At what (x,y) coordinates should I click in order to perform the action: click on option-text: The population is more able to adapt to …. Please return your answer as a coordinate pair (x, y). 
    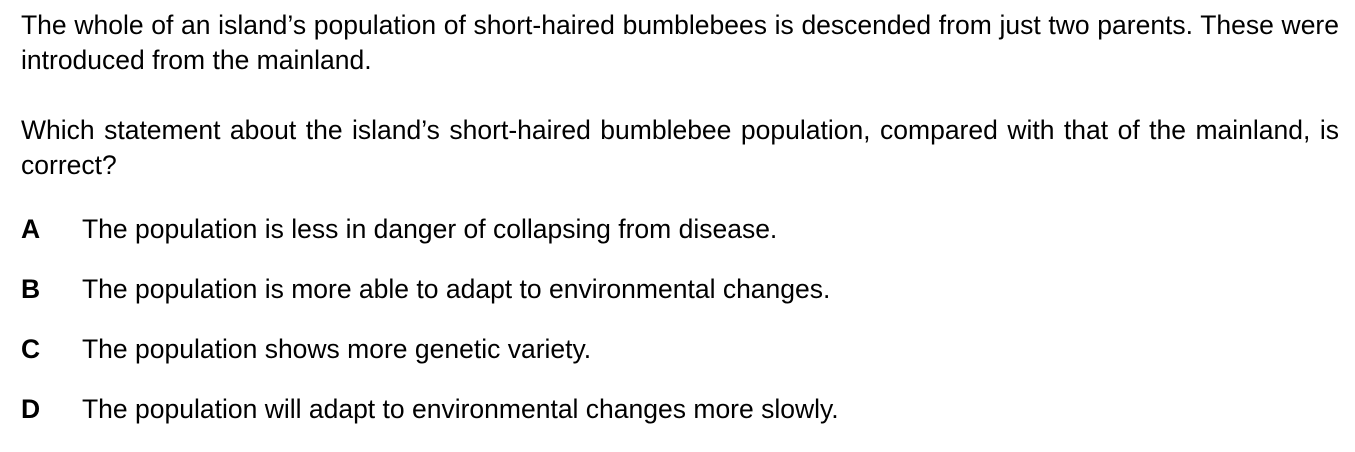
    Looking at the image, I should click on (456, 289).